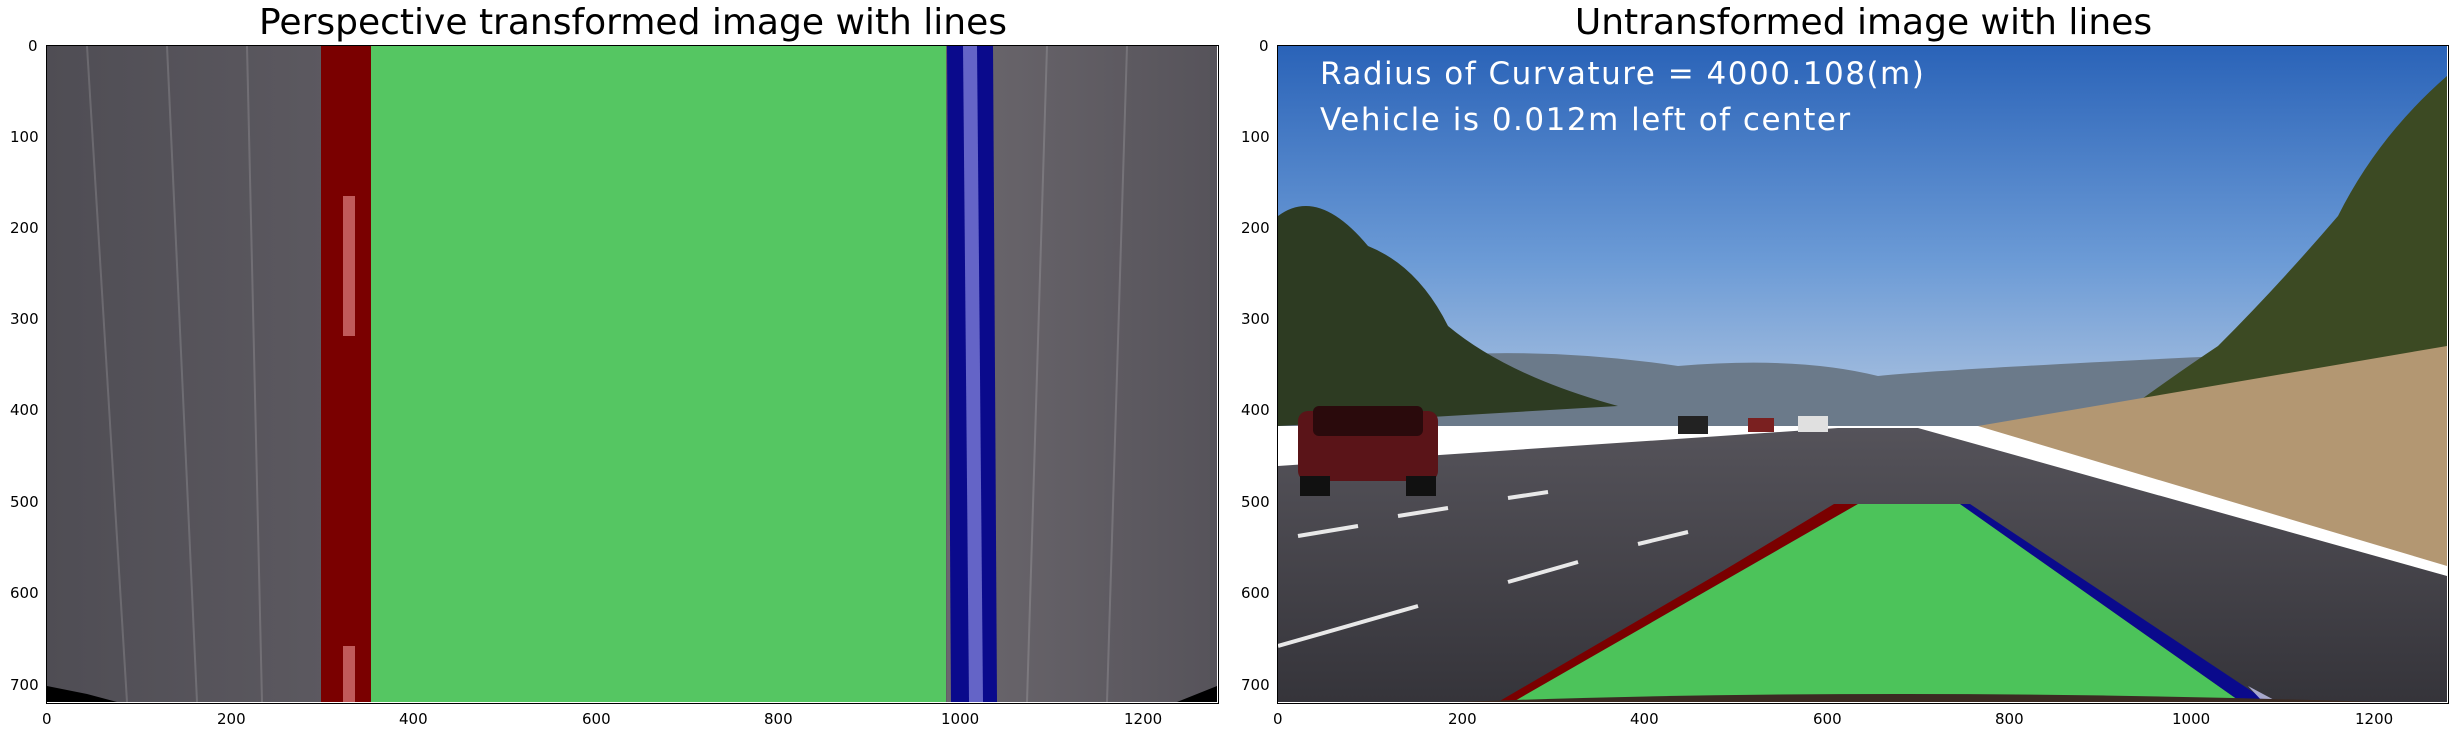 The height and width of the screenshot is (737, 2459). Describe the element at coordinates (1368, 451) in the screenshot. I see `red-car` at that location.